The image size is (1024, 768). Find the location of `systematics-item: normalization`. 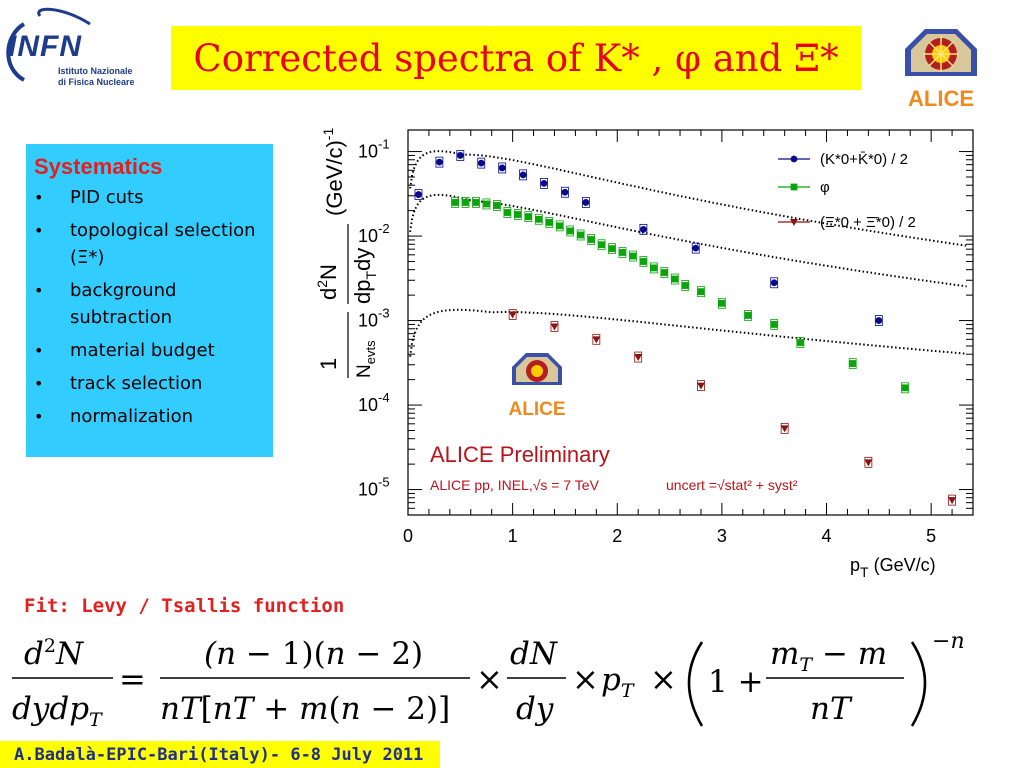

systematics-item: normalization is located at coordinates (153, 416).